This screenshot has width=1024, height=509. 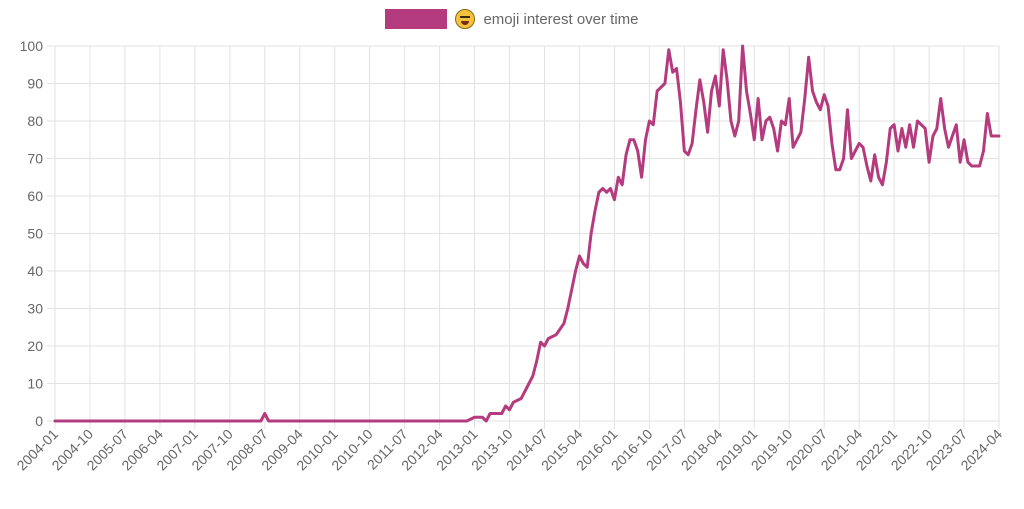 I want to click on grinning-squinting-face-icon, so click(x=465, y=19).